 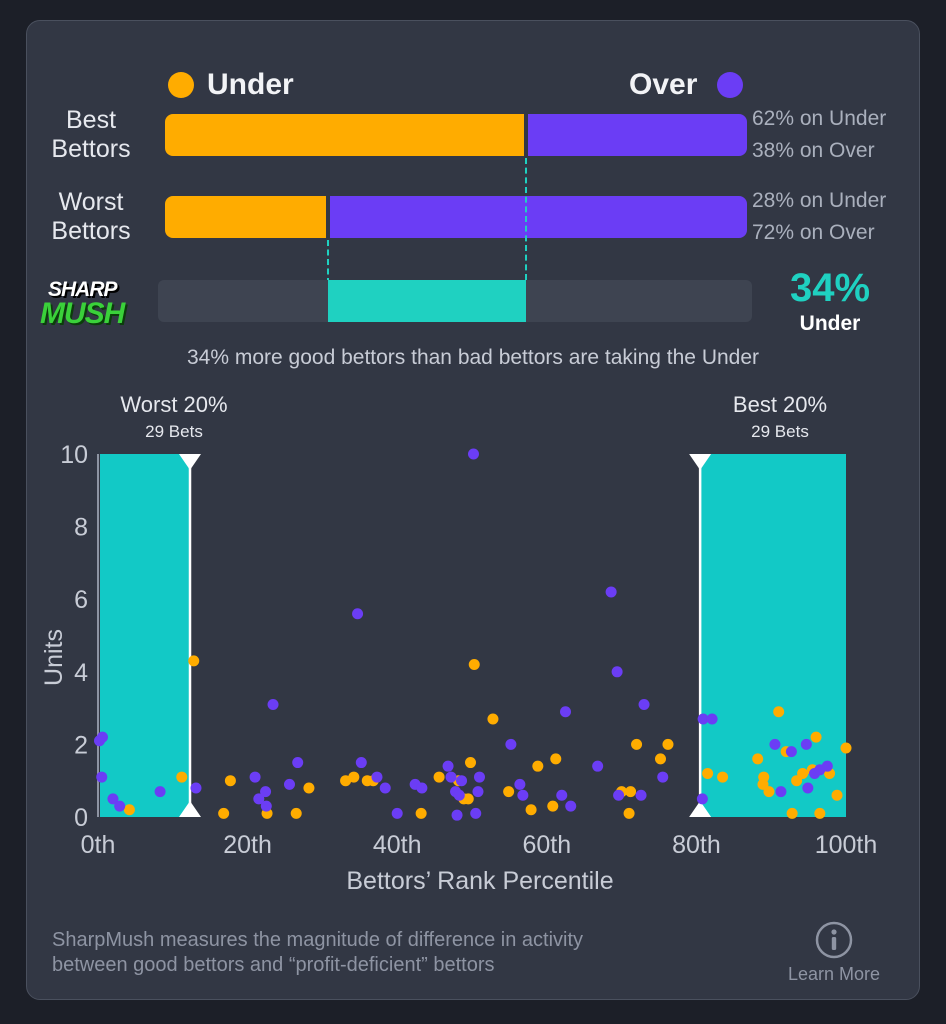 What do you see at coordinates (344, 135) in the screenshot?
I see `best-bettors-under-bar` at bounding box center [344, 135].